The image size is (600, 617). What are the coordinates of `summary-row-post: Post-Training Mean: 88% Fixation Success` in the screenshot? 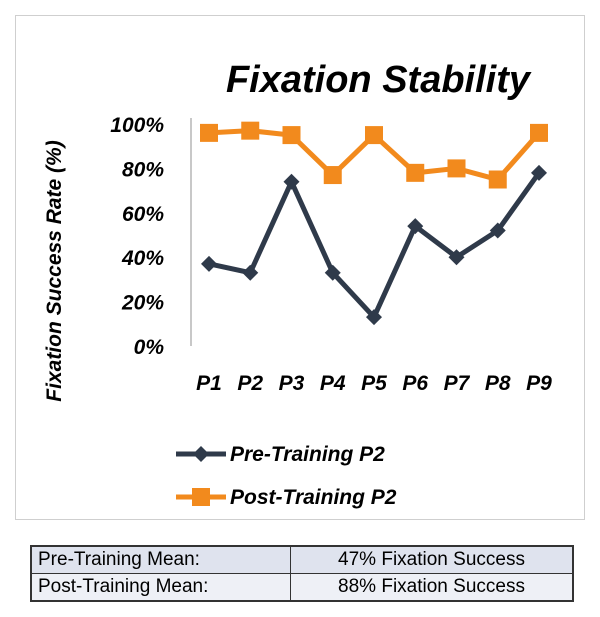 It's located at (302, 587).